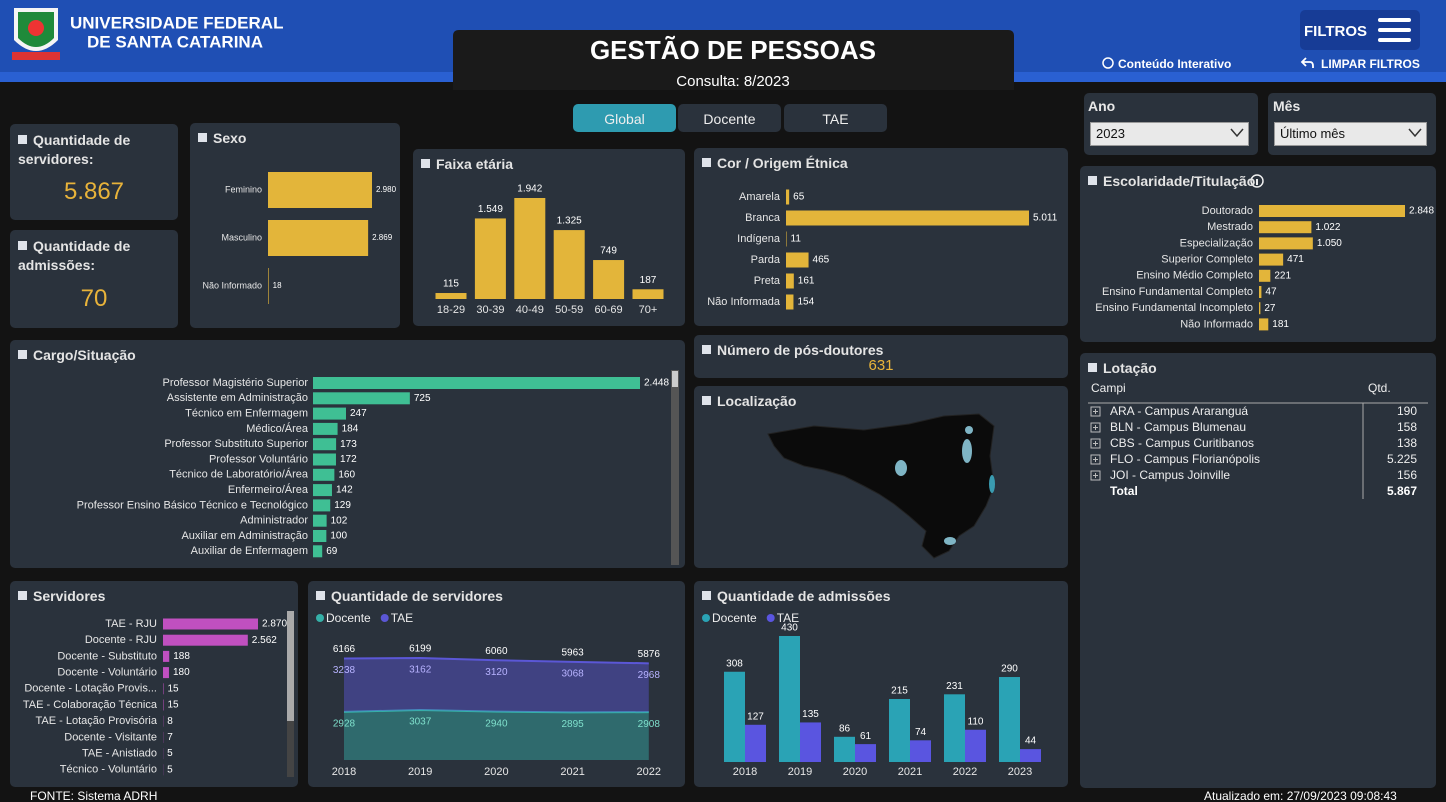 This screenshot has height=802, width=1446. I want to click on category-label: 40-49, so click(530, 310).